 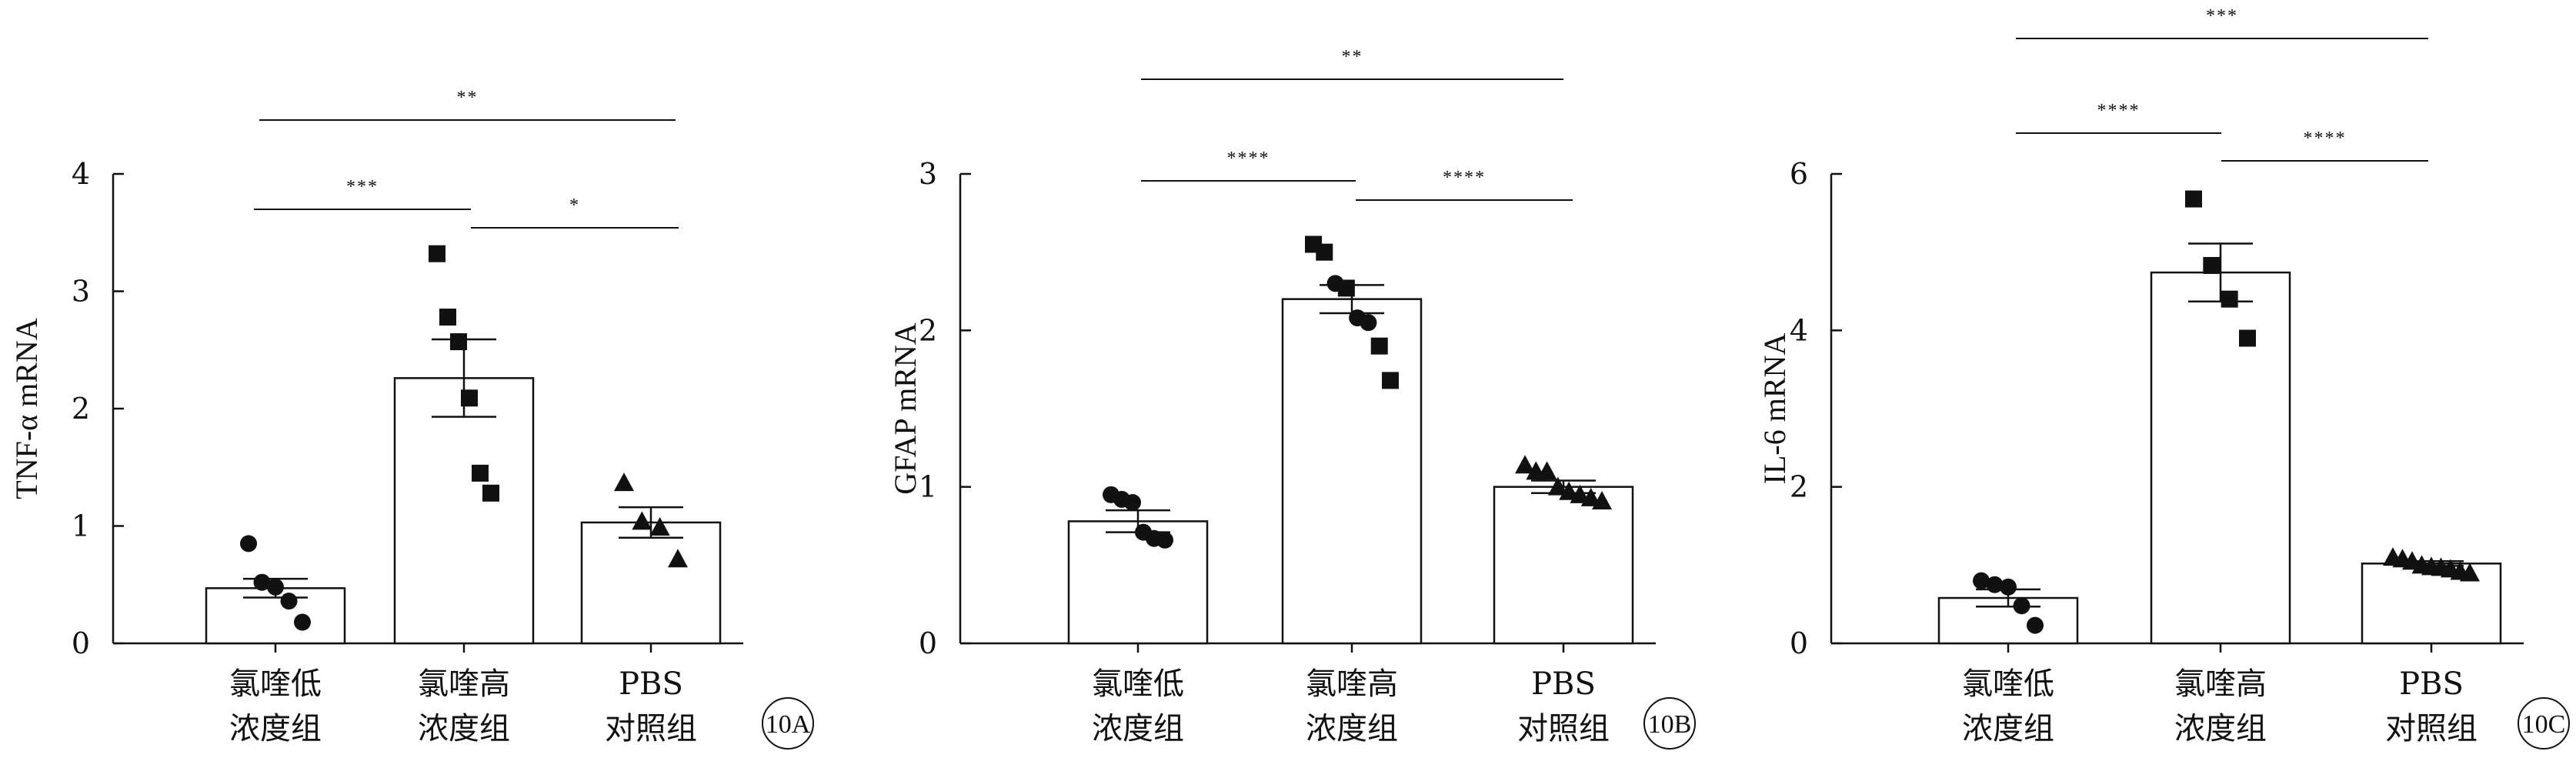 I want to click on y-axis-label: GFAP mRNA, so click(x=905, y=408).